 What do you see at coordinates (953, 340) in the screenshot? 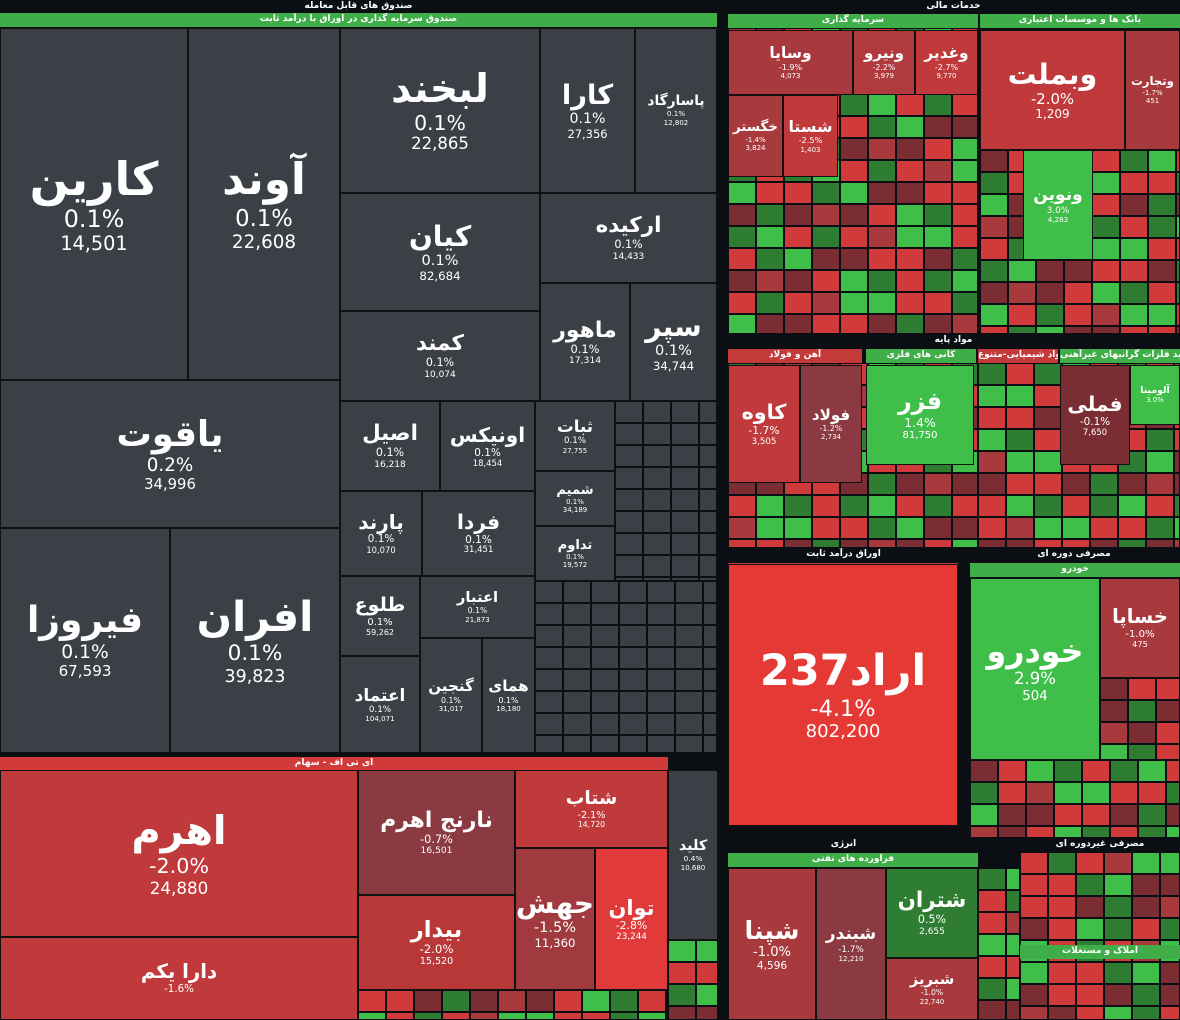
I see `section-header: مواد پایه` at bounding box center [953, 340].